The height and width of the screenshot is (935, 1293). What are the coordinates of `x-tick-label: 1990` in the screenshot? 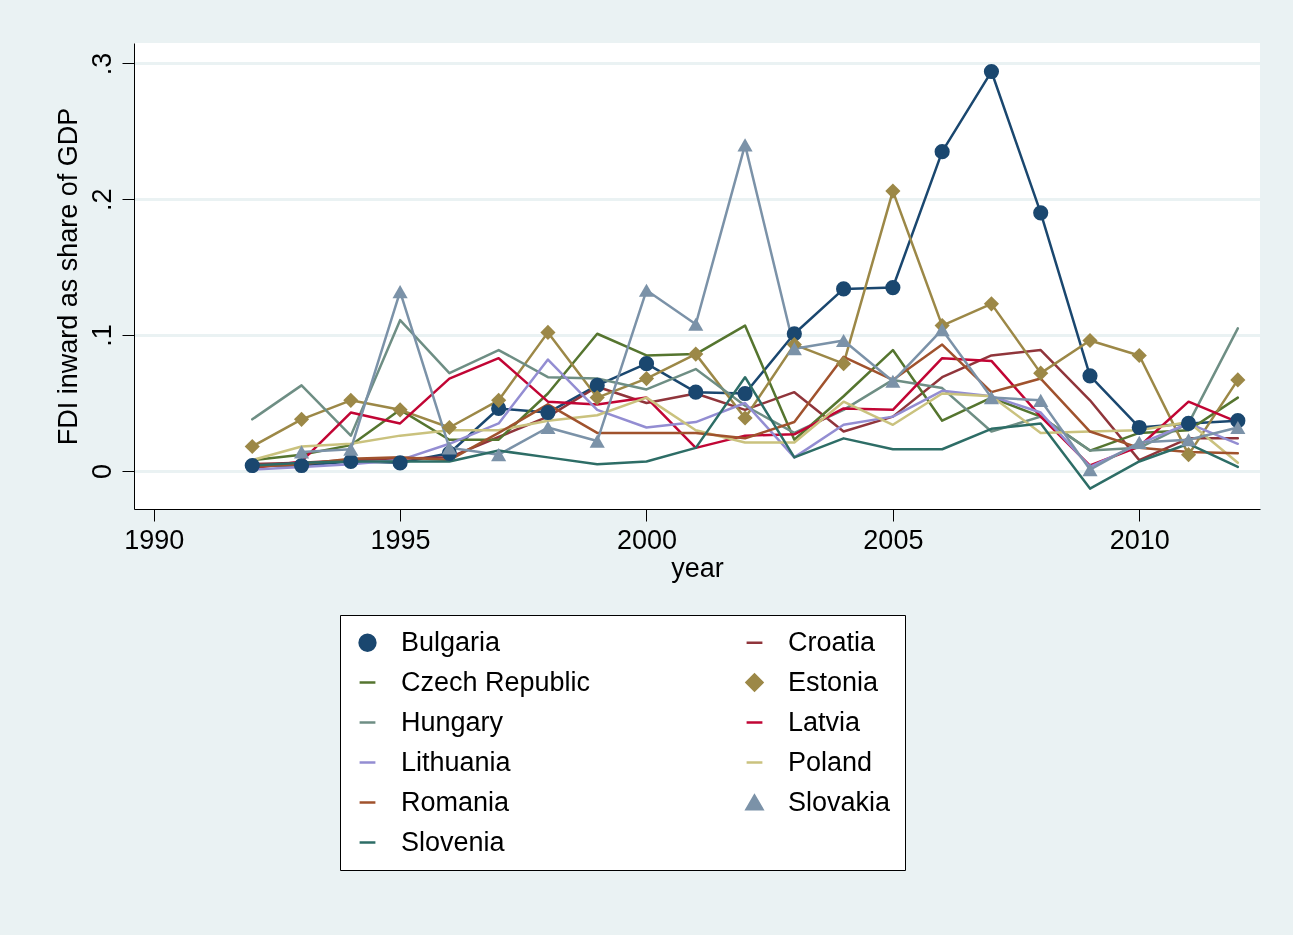 It's located at (154, 539).